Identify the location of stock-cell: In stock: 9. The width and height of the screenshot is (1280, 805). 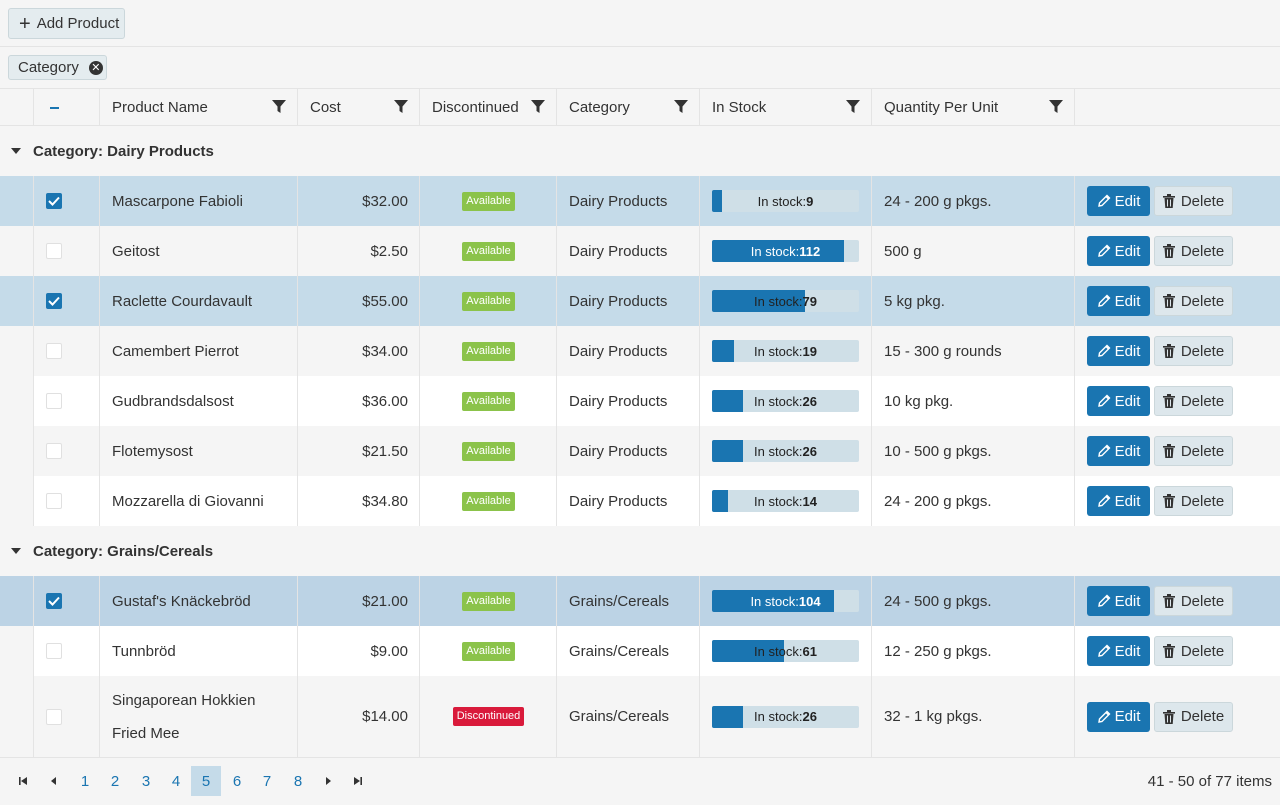
(785, 201).